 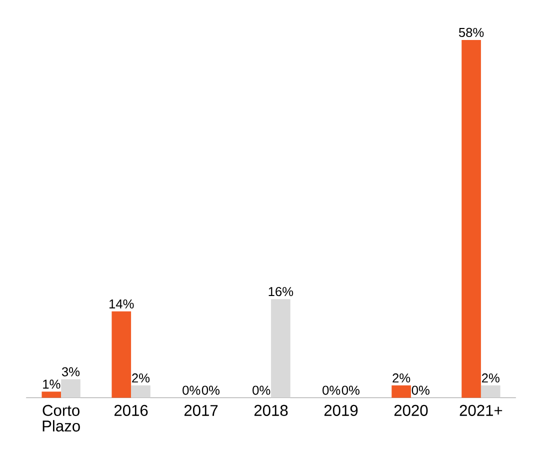 I want to click on x-tick-label: 2020, so click(x=411, y=410).